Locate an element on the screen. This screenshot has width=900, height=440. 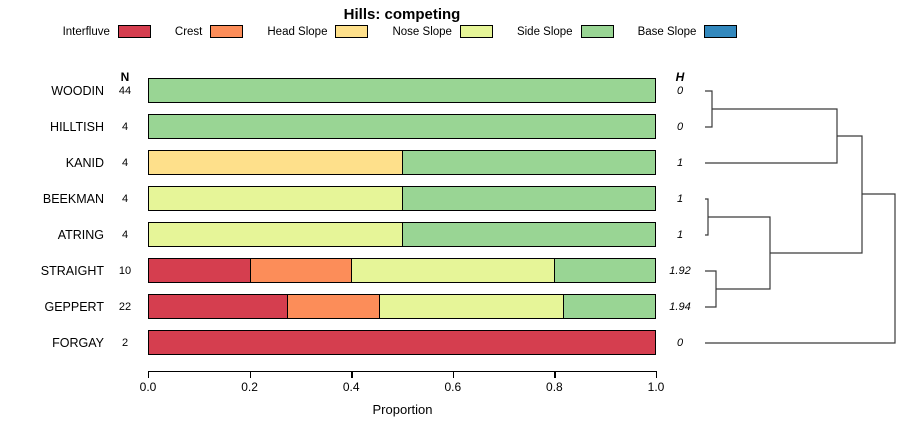
legend-swatch-nose-slope is located at coordinates (476, 31).